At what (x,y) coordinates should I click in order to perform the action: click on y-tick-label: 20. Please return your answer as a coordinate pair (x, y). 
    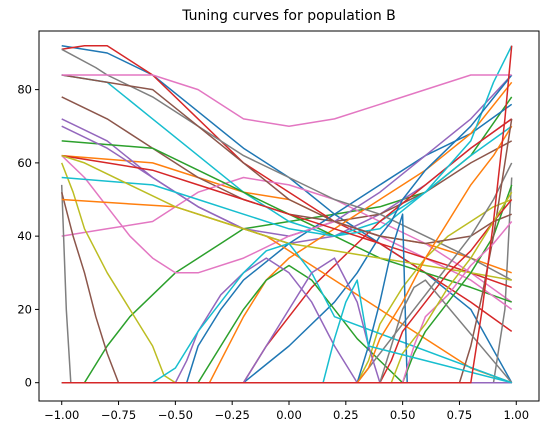
    Looking at the image, I should click on (24, 309).